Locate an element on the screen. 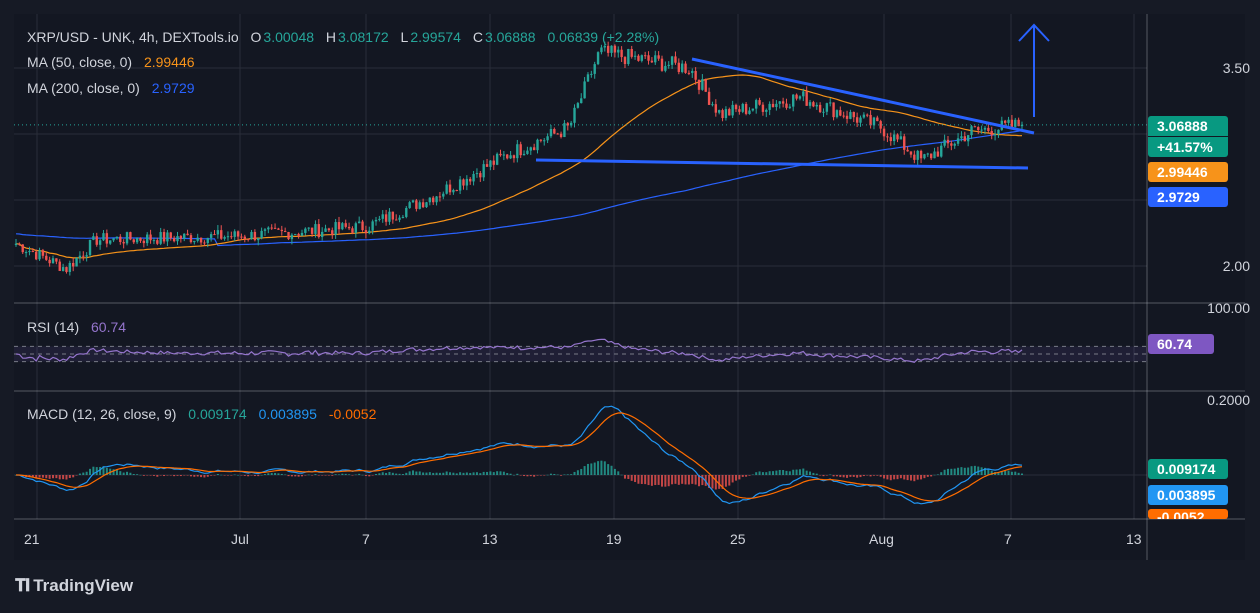  symbol-title: XRP/USD - UNK, 4h, DEXTools.io is located at coordinates (133, 37).